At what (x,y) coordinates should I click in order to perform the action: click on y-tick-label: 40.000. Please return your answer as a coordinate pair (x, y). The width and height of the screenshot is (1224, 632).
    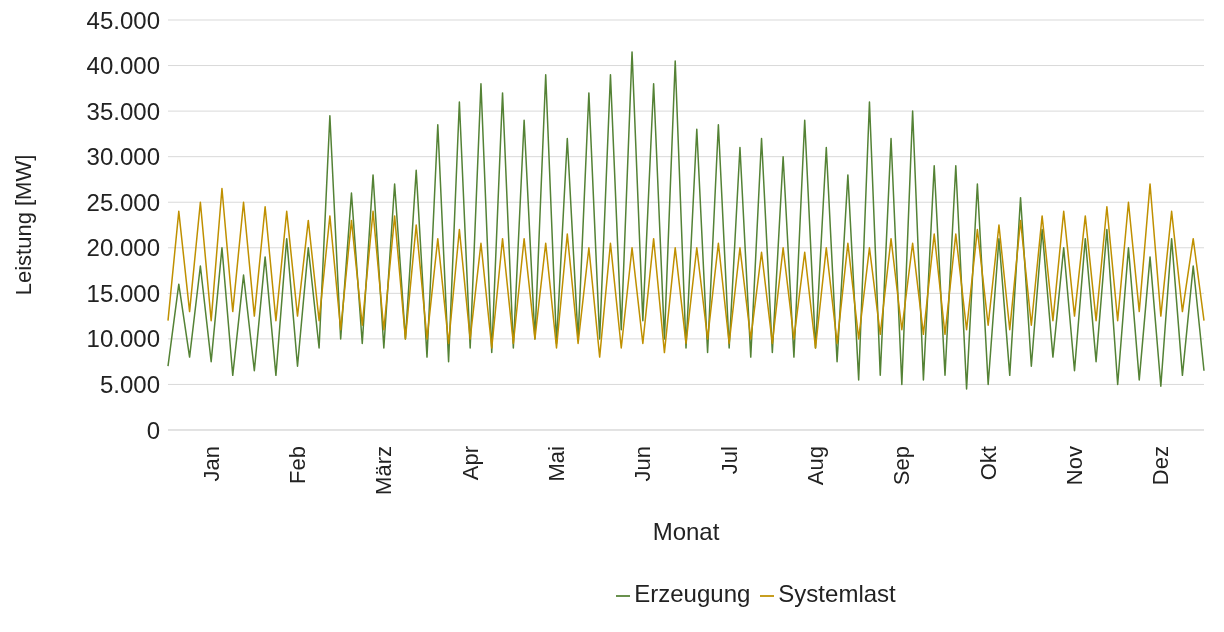
    Looking at the image, I should click on (123, 66).